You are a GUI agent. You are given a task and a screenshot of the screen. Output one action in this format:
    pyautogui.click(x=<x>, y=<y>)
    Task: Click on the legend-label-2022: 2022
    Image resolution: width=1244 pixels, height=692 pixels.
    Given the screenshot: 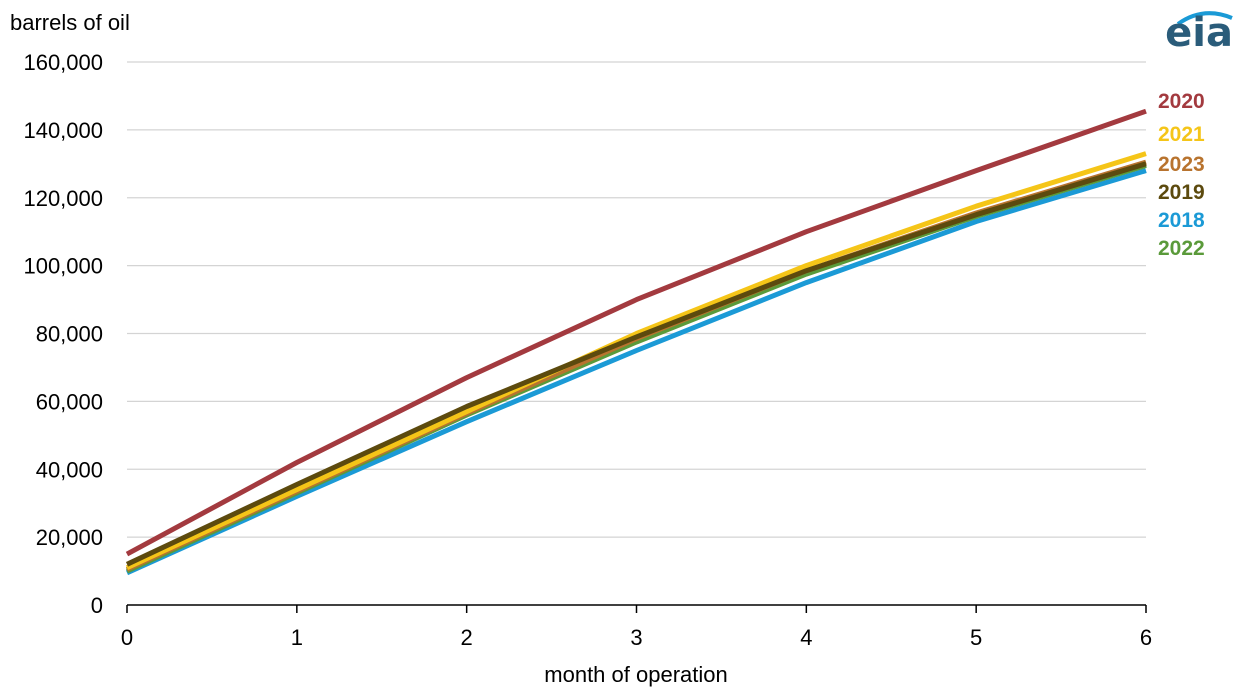 What is the action you would take?
    pyautogui.click(x=1181, y=248)
    